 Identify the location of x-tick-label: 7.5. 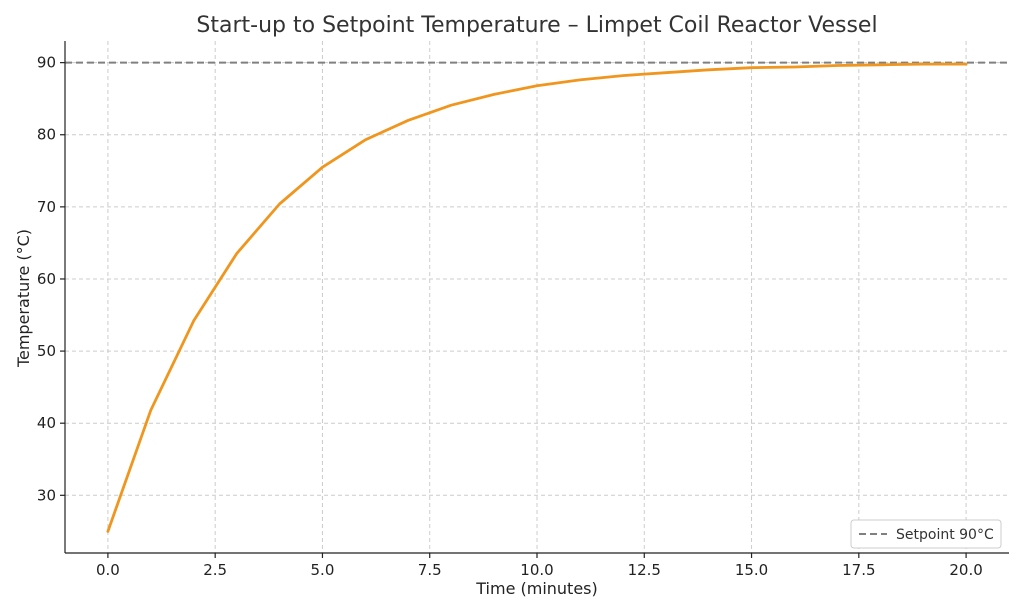
(430, 570).